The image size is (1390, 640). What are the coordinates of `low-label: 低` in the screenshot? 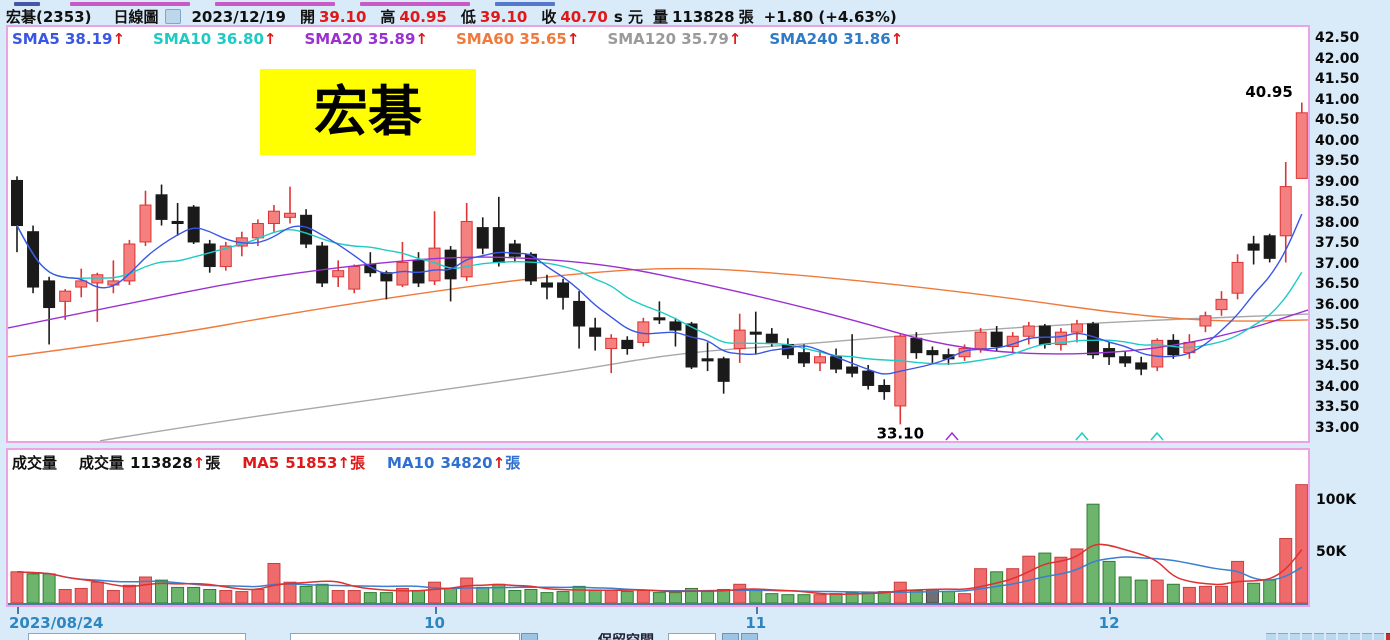 It's located at (468, 17).